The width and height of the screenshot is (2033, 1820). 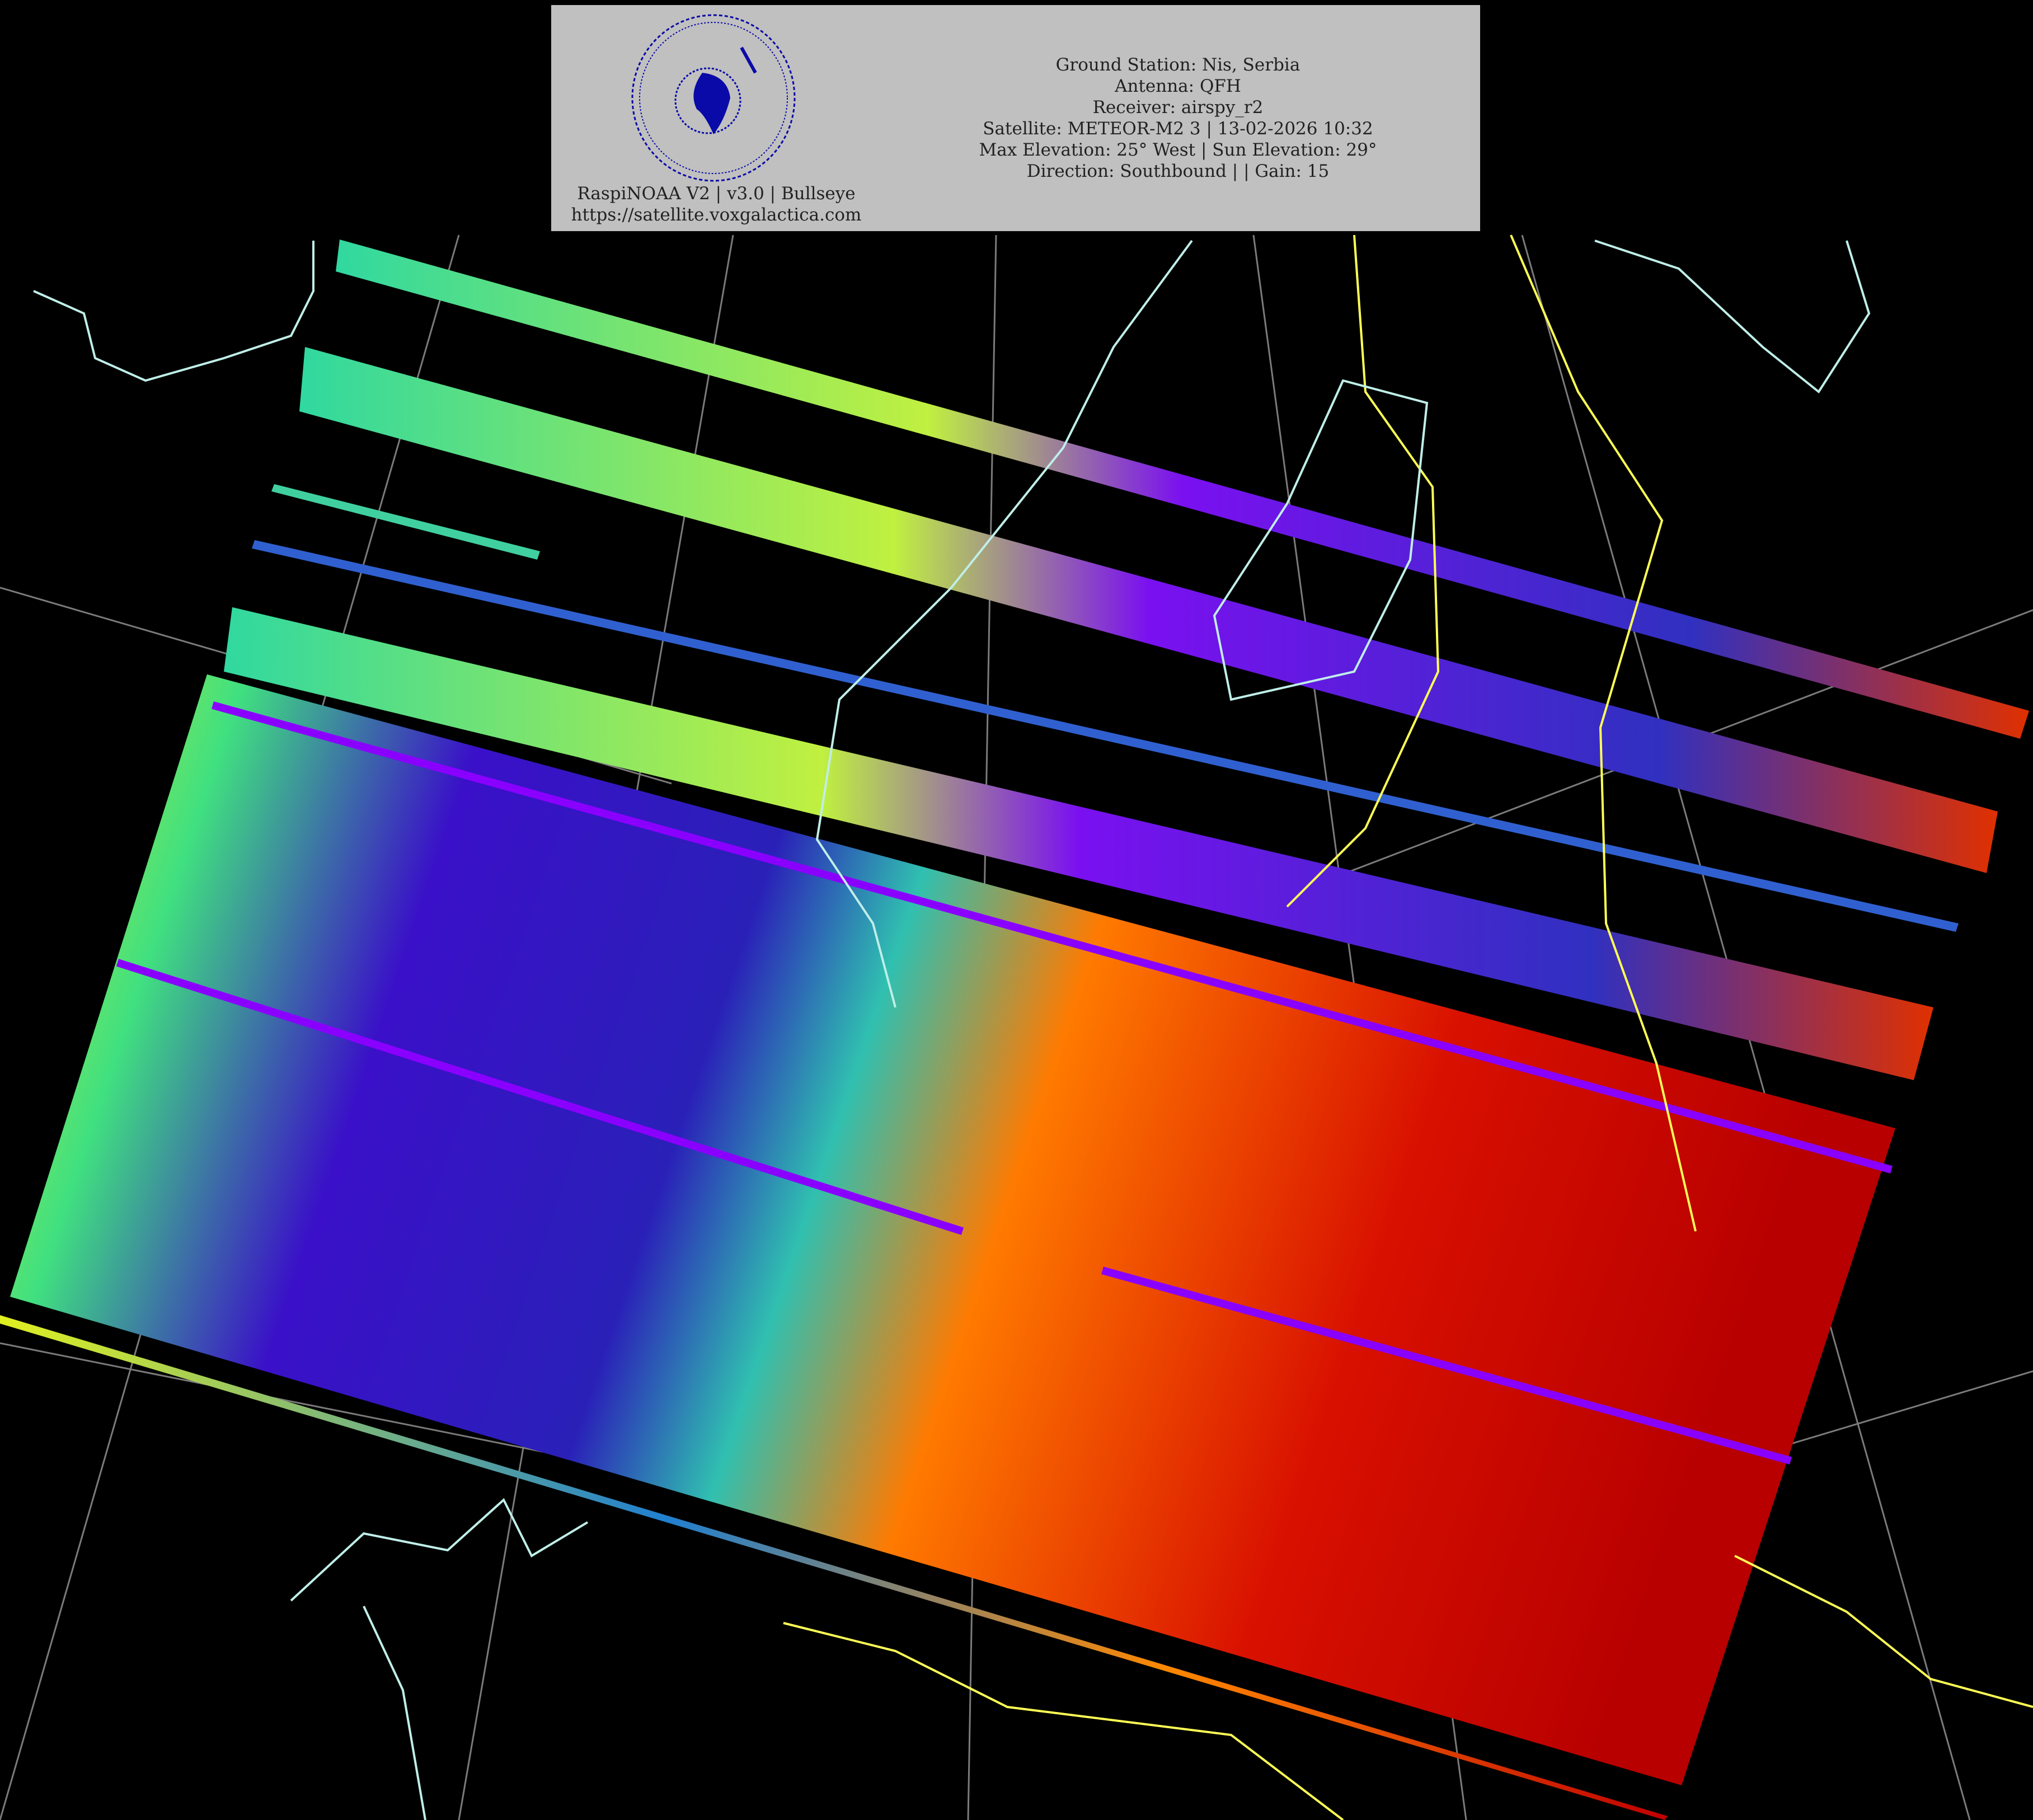 What do you see at coordinates (716, 194) in the screenshot?
I see `software-version: RaspiNOAA V2 | v3.0 | Bullseye` at bounding box center [716, 194].